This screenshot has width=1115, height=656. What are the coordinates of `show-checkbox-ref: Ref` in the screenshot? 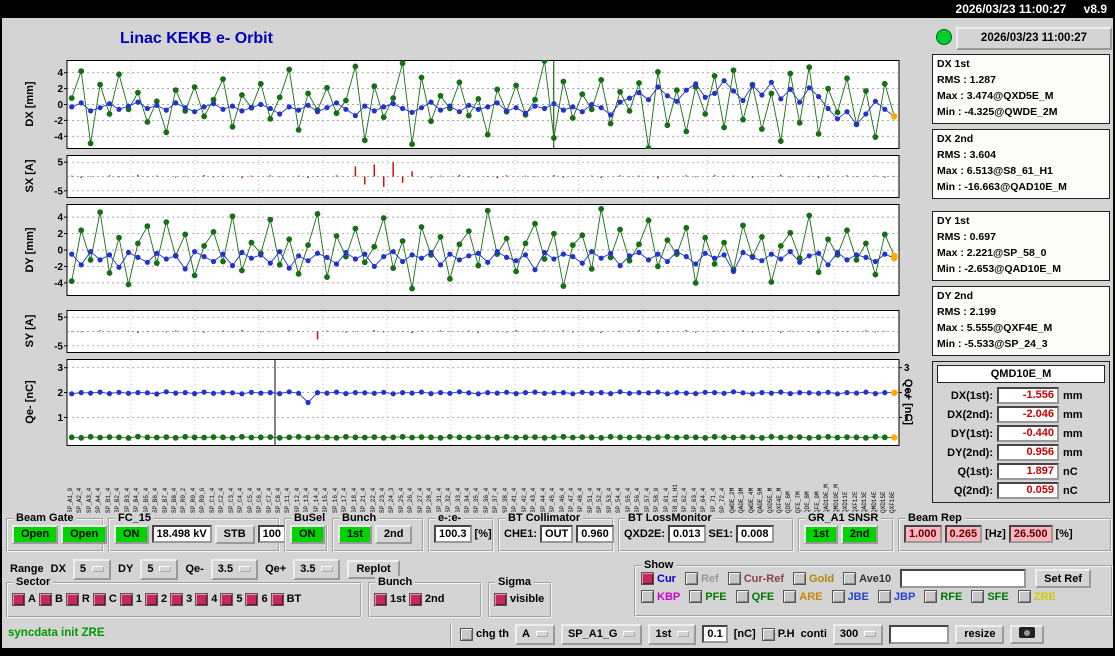 It's located at (701, 578).